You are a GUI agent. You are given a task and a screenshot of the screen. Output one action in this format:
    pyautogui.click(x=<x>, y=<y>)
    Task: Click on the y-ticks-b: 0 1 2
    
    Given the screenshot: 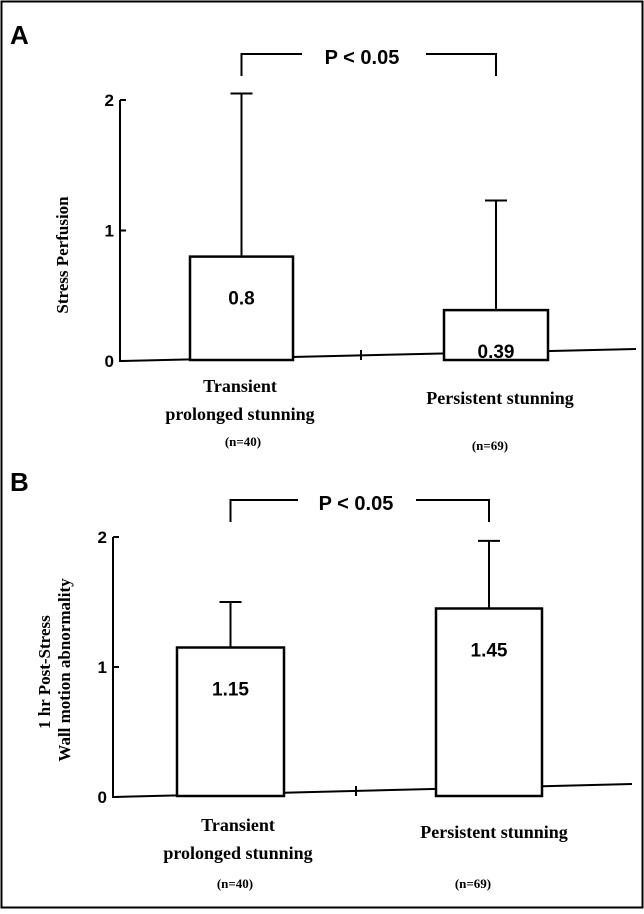 What is the action you would take?
    pyautogui.click(x=108, y=667)
    